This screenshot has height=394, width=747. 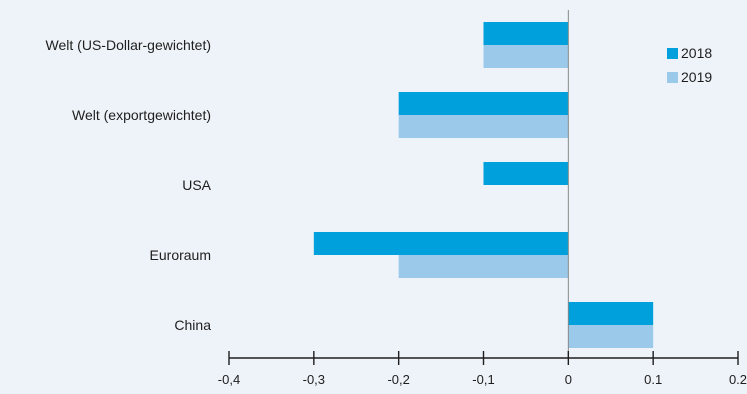 What do you see at coordinates (696, 53) in the screenshot?
I see `legend-label-2018: 2018` at bounding box center [696, 53].